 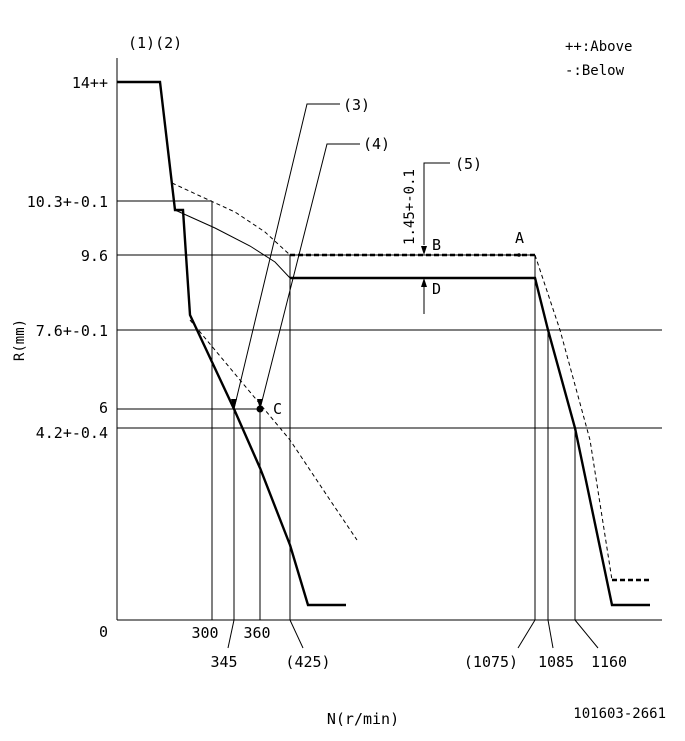 I want to click on y-tick-14: 14++, so click(x=90, y=83).